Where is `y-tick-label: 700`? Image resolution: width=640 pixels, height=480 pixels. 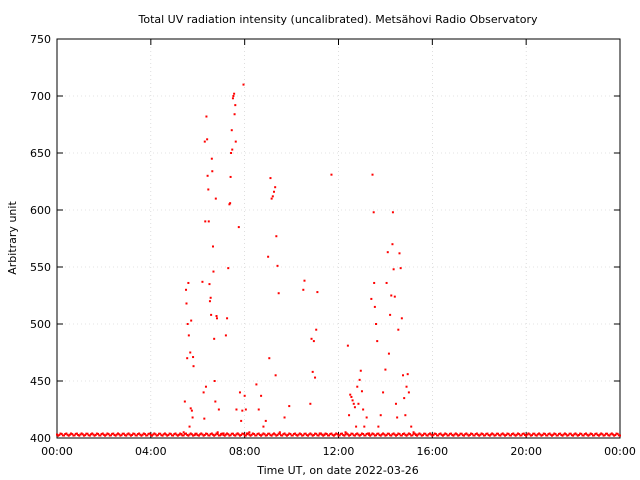 y-tick-label: 700 is located at coordinates (40, 96).